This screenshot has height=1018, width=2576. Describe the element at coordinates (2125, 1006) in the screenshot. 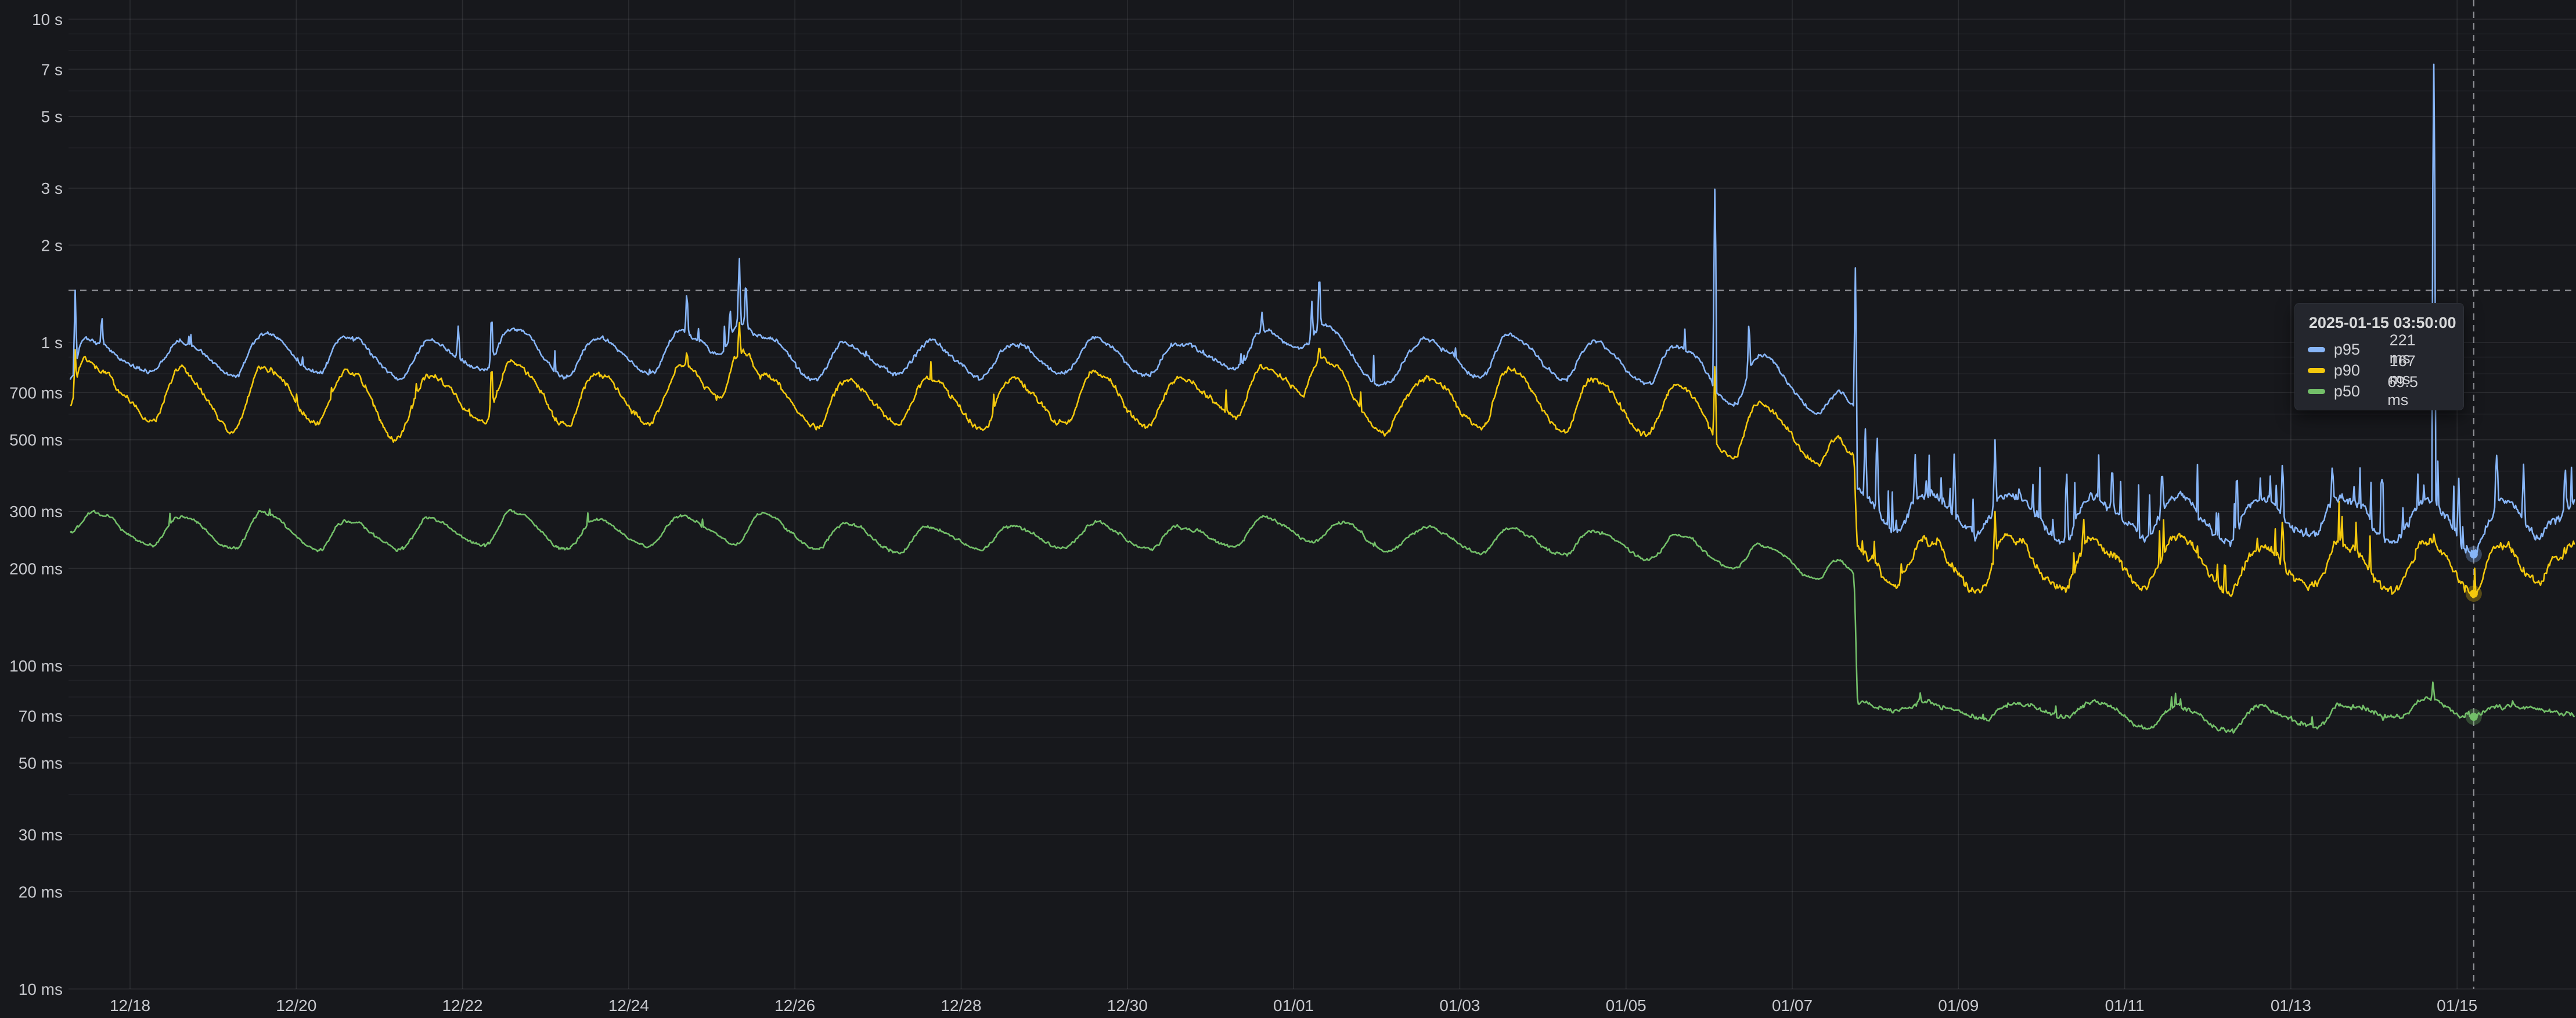

I see `x-axis-tick-label: 01/11` at that location.